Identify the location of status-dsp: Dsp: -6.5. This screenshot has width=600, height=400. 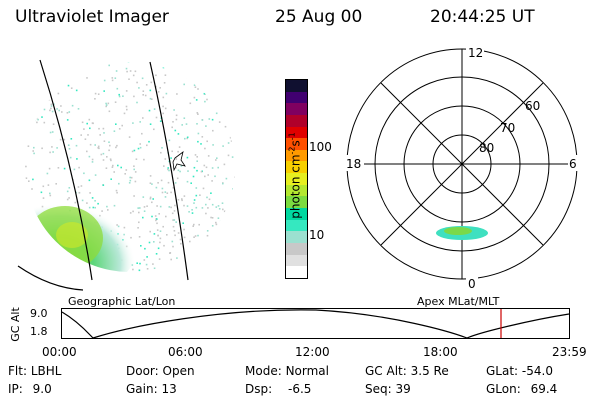
(278, 389).